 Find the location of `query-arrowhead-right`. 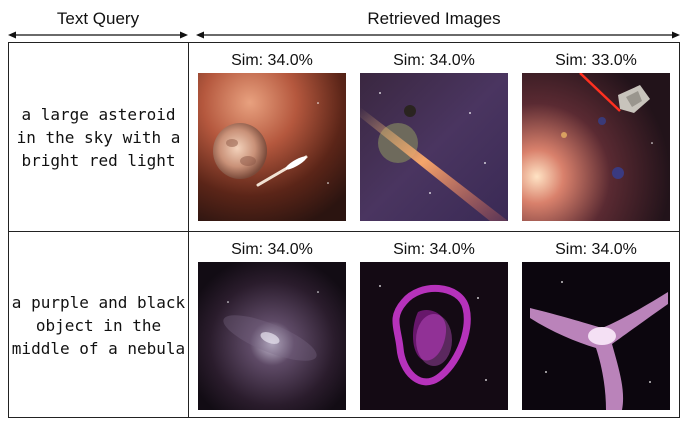

query-arrowhead-right is located at coordinates (184, 35).